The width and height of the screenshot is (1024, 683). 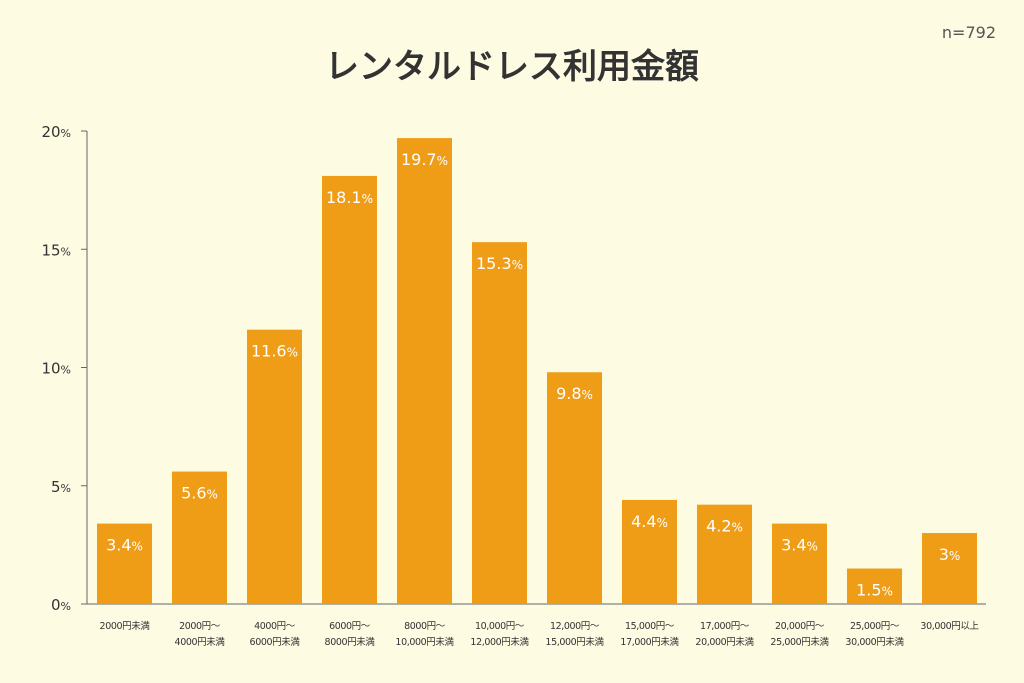 I want to click on x-tick-label: 20,000円〜 25,000円未満, so click(x=799, y=634).